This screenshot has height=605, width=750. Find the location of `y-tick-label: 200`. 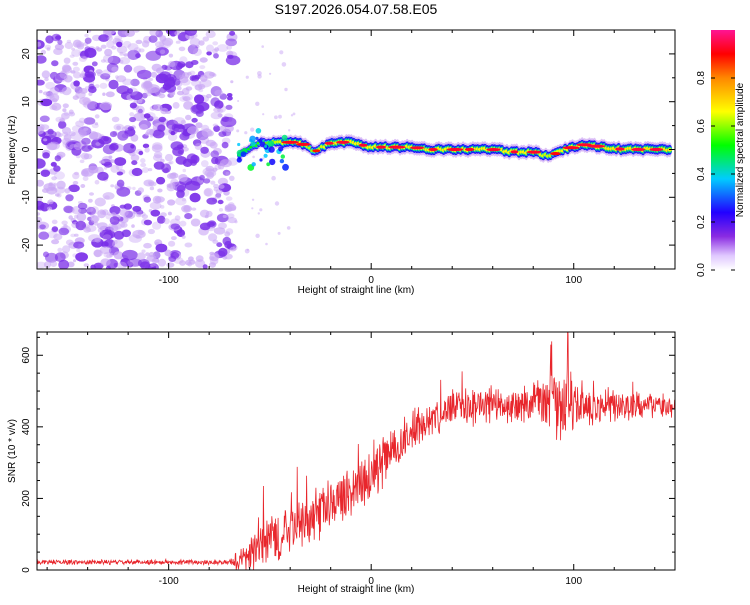

y-tick-label: 200 is located at coordinates (26, 498).